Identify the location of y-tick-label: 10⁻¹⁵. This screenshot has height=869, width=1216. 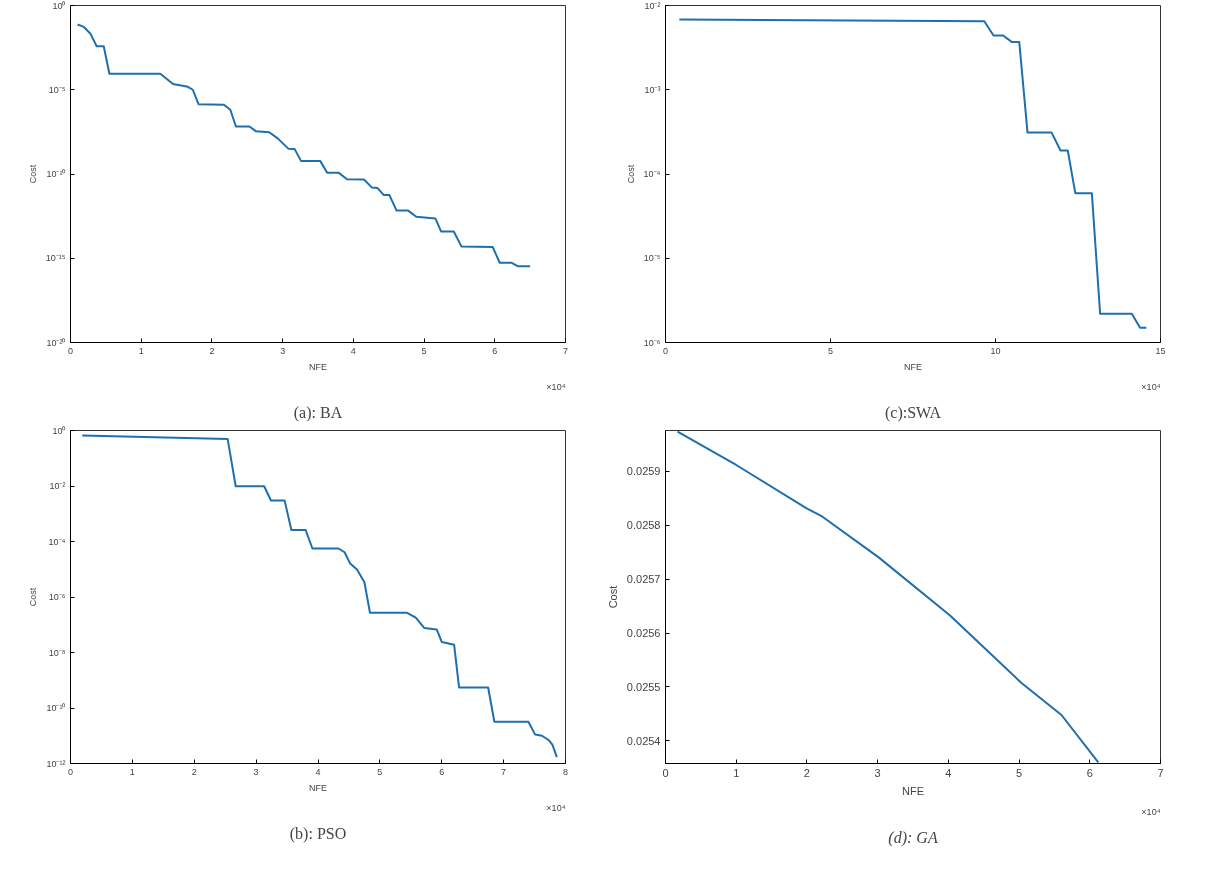
(55, 258).